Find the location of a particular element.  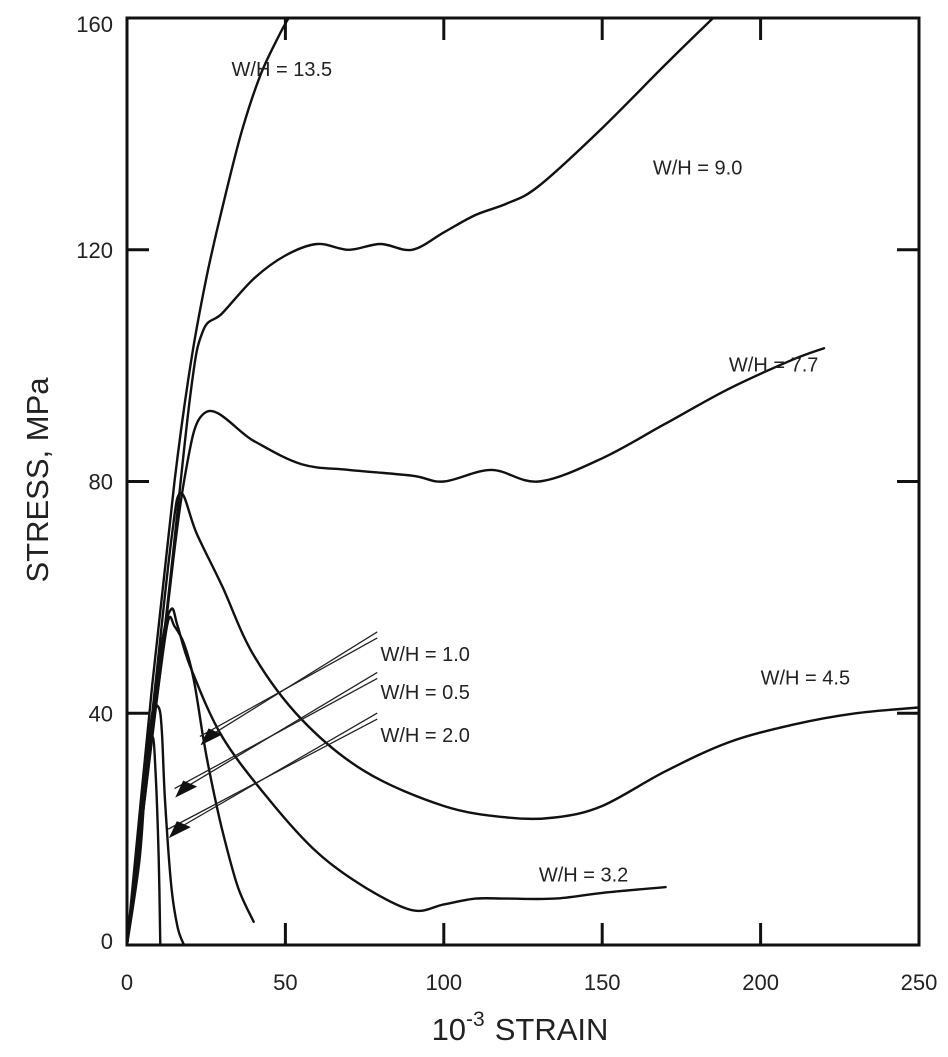

curve-label-9-0: W/H = 9.0 is located at coordinates (697, 168).